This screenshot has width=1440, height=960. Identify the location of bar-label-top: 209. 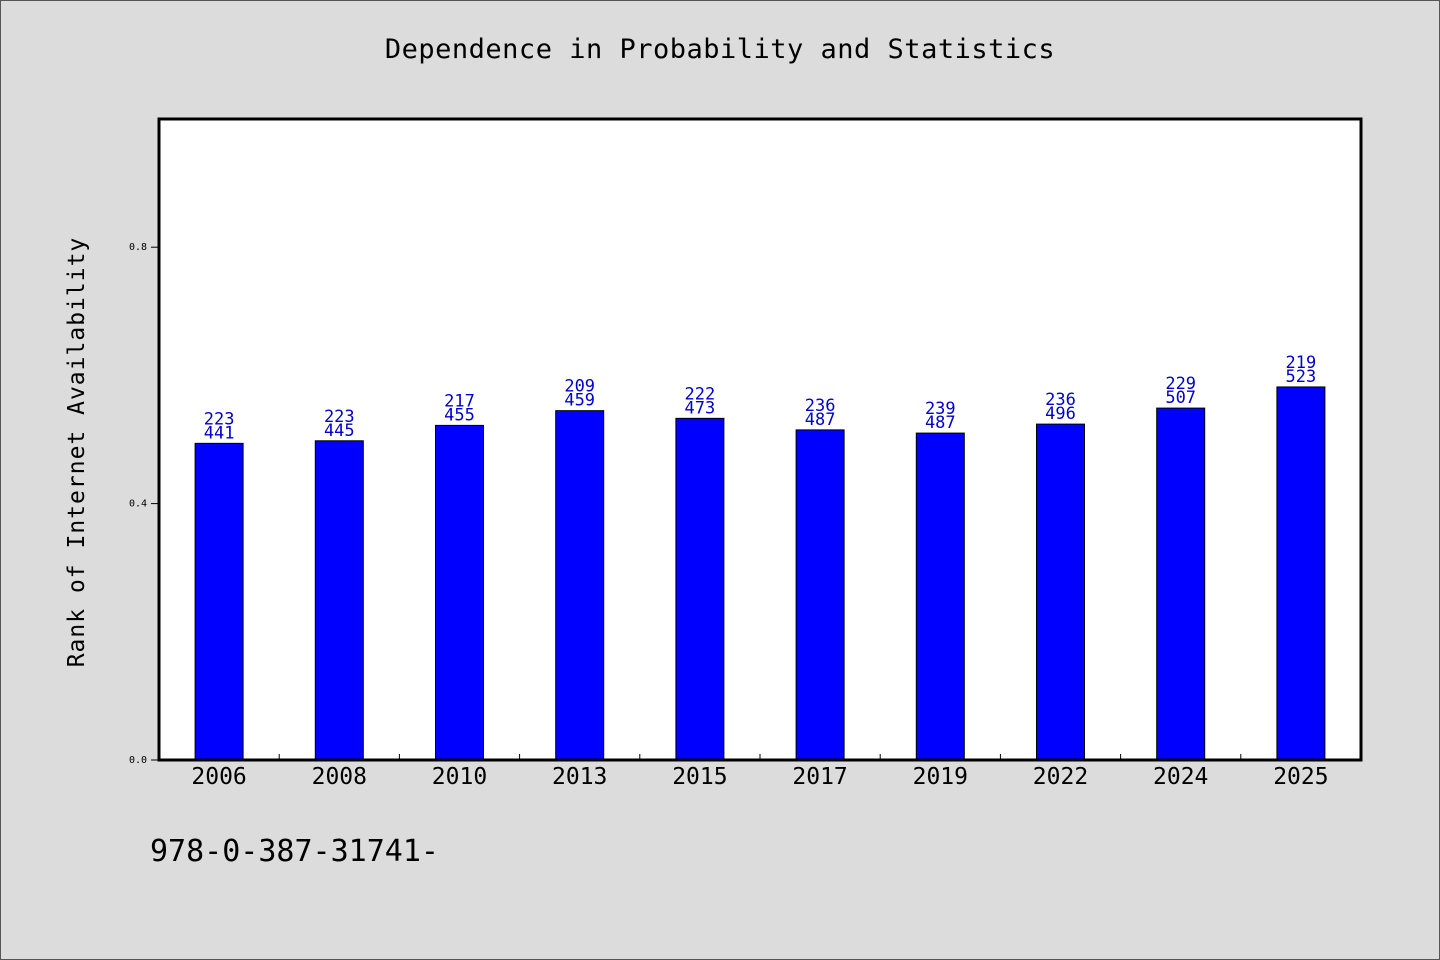
(579, 387).